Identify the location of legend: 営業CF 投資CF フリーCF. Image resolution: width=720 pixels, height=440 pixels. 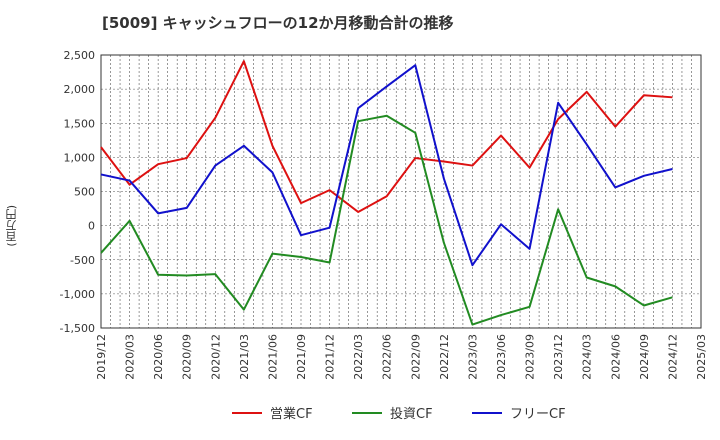
(399, 414).